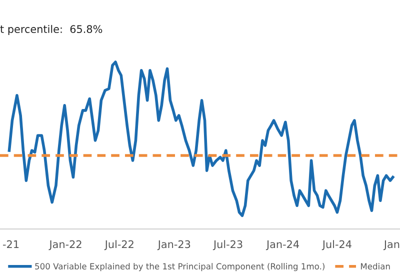  I want to click on x-tick-label: -21, so click(11, 244).